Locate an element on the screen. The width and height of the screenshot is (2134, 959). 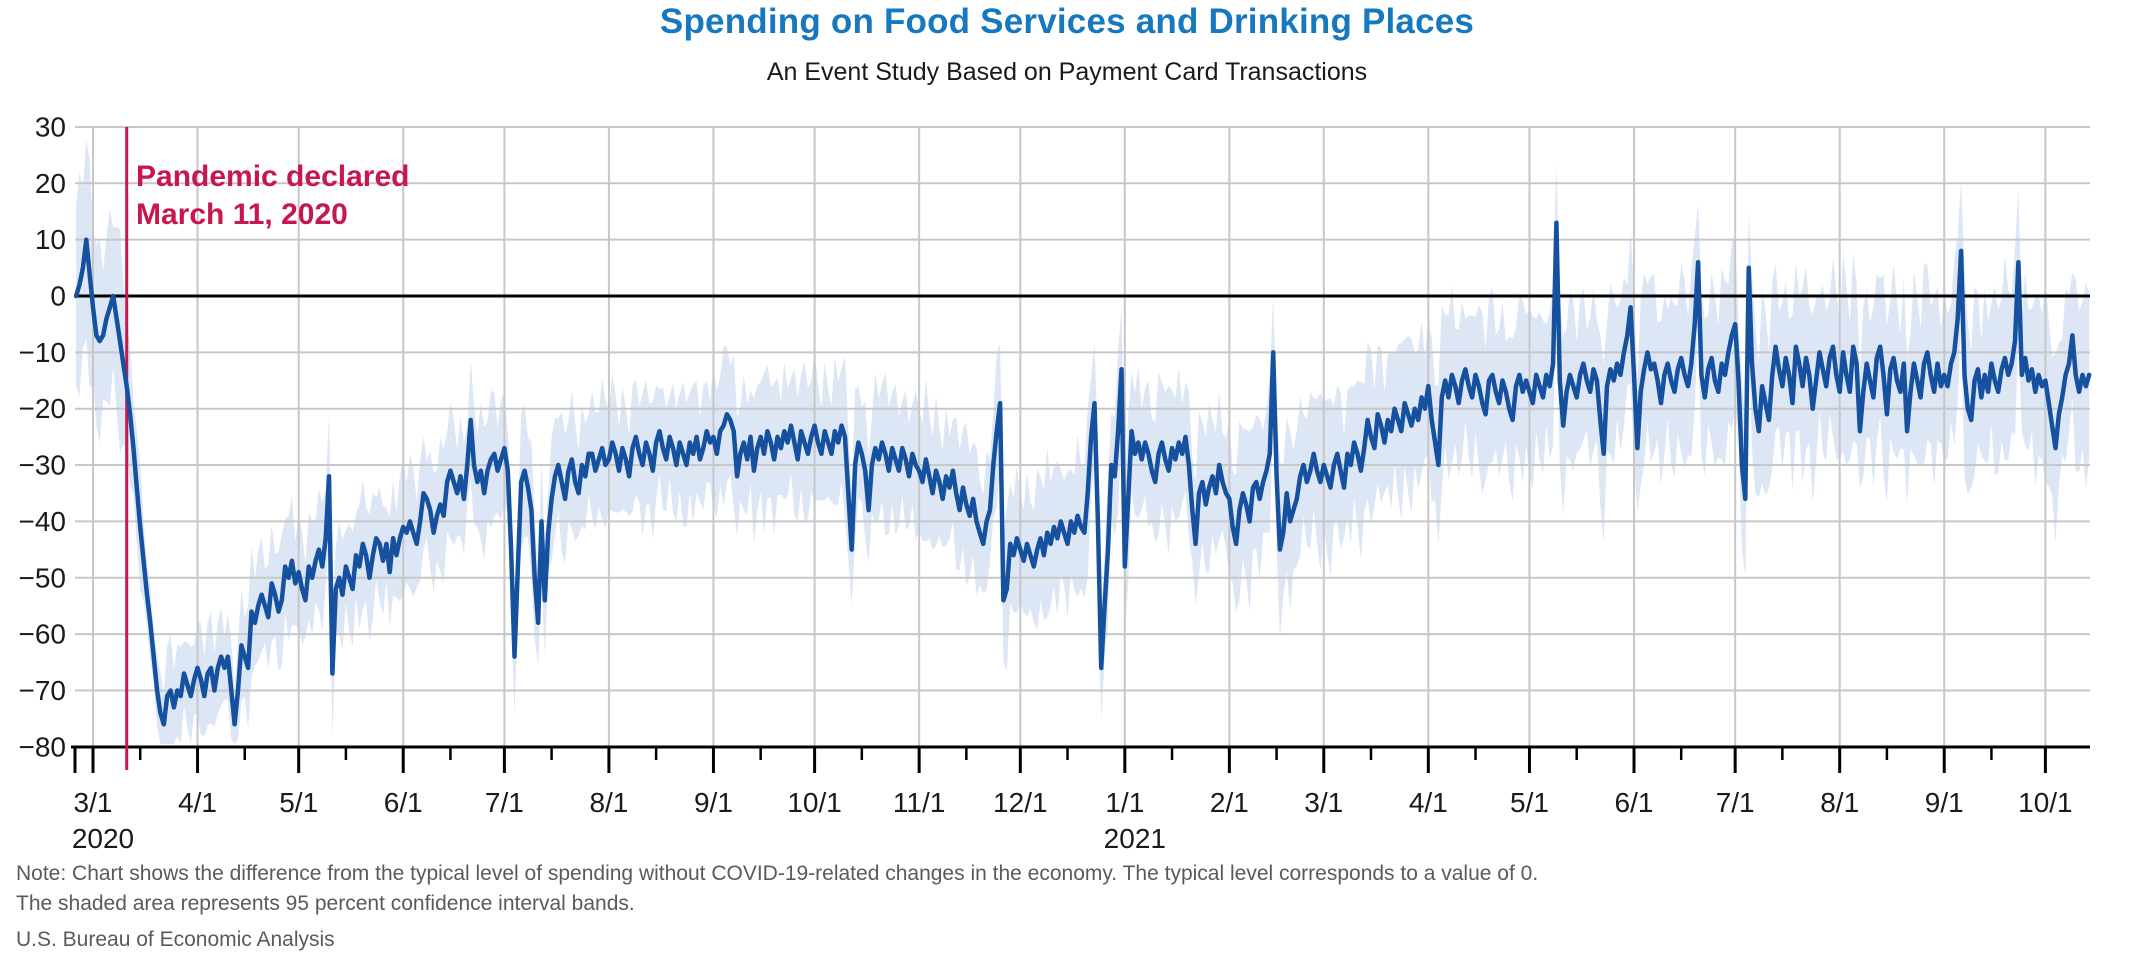
y-axis-tick-label: 0 is located at coordinates (58, 296).